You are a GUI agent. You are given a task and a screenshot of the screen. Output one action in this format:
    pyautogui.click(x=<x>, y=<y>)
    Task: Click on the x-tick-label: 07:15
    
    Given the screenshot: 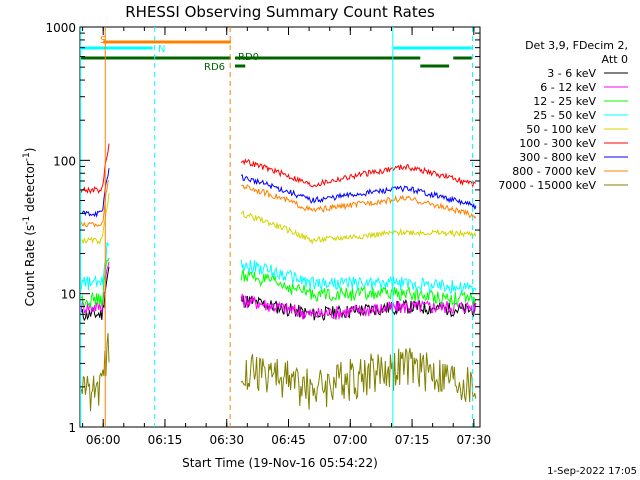 What is the action you would take?
    pyautogui.click(x=412, y=440)
    